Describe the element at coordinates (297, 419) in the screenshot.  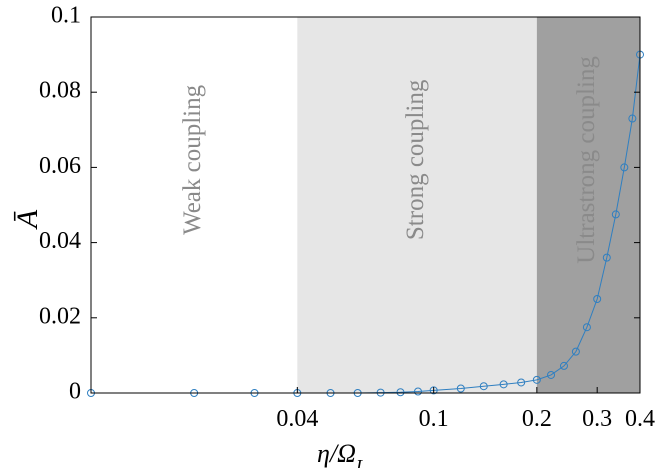
I see `x-tick-label: 0.04` at that location.